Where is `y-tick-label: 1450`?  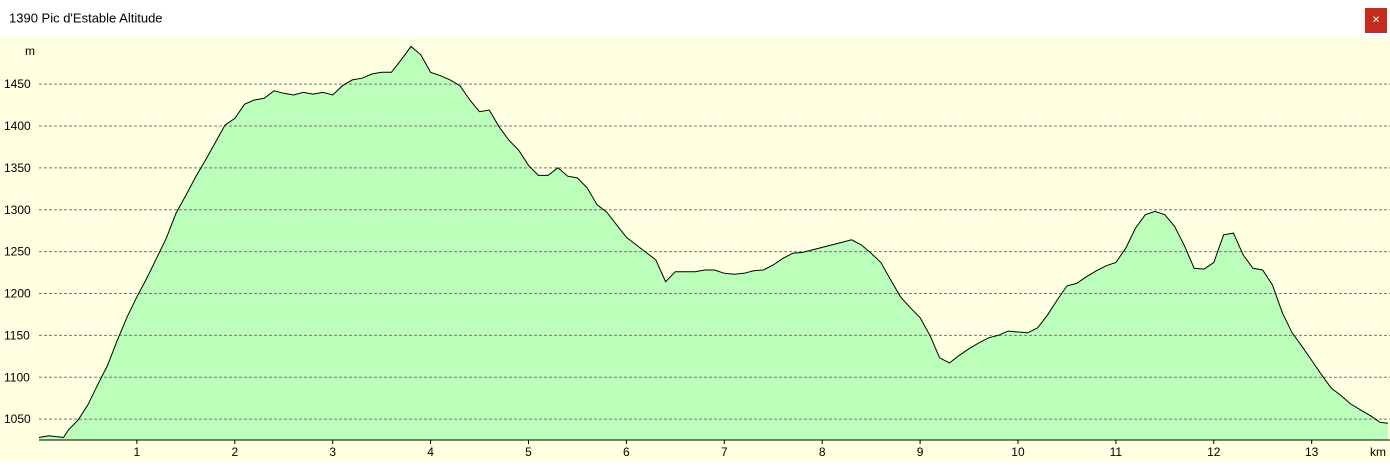 y-tick-label: 1450 is located at coordinates (17, 84).